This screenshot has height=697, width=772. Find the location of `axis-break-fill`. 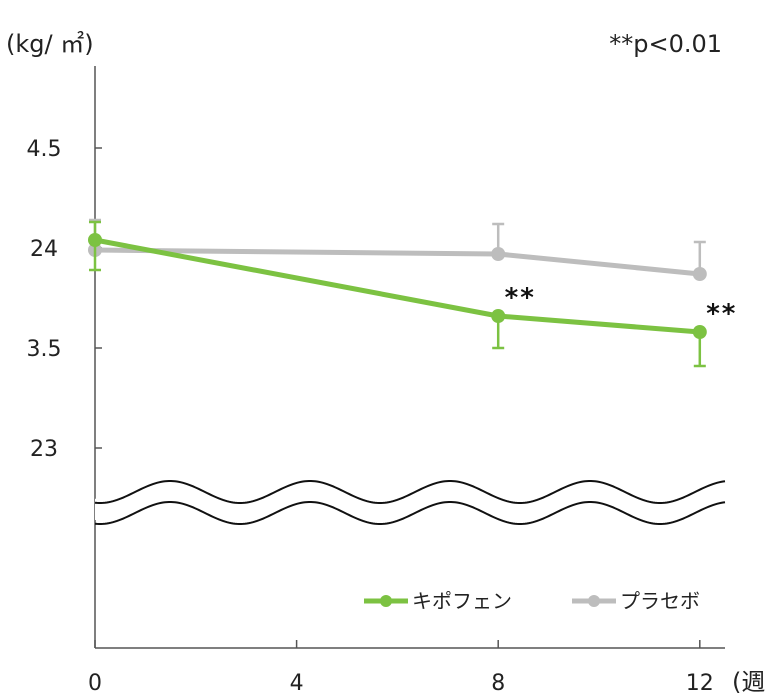

axis-break-fill is located at coordinates (410, 498).